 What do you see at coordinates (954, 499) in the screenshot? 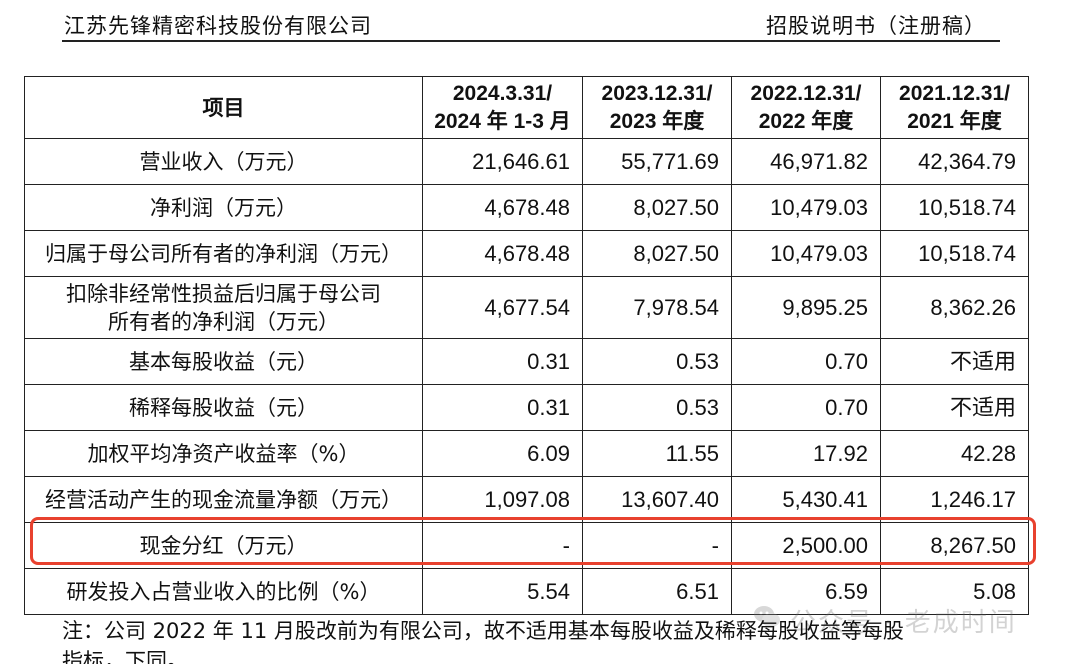
I see `cell-value: 1,246.17` at bounding box center [954, 499].